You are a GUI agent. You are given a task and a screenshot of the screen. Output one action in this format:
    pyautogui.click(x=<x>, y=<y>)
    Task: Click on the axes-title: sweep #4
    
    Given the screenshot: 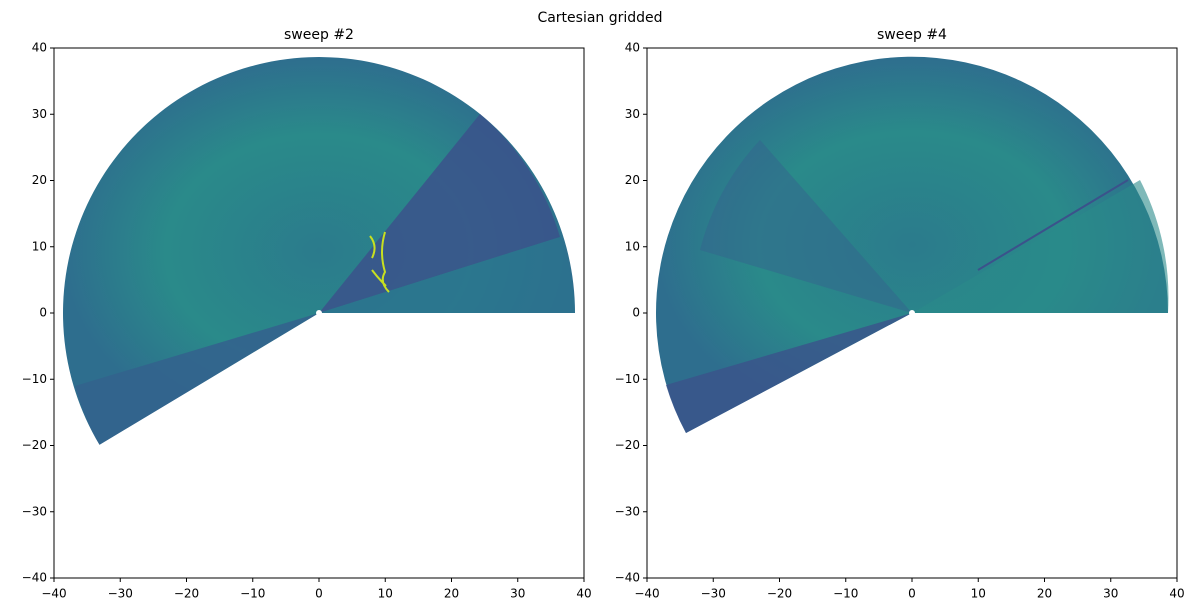 What is the action you would take?
    pyautogui.click(x=912, y=35)
    